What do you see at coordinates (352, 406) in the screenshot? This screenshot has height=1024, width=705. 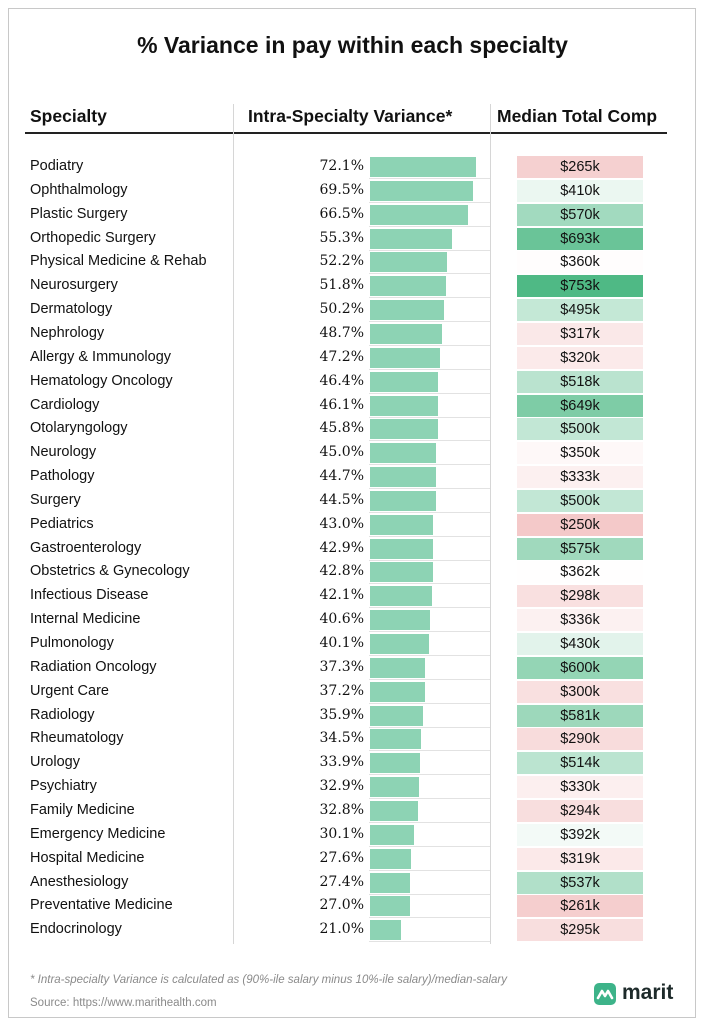 I see `table-row: Cardiology 46.1% $649k` at bounding box center [352, 406].